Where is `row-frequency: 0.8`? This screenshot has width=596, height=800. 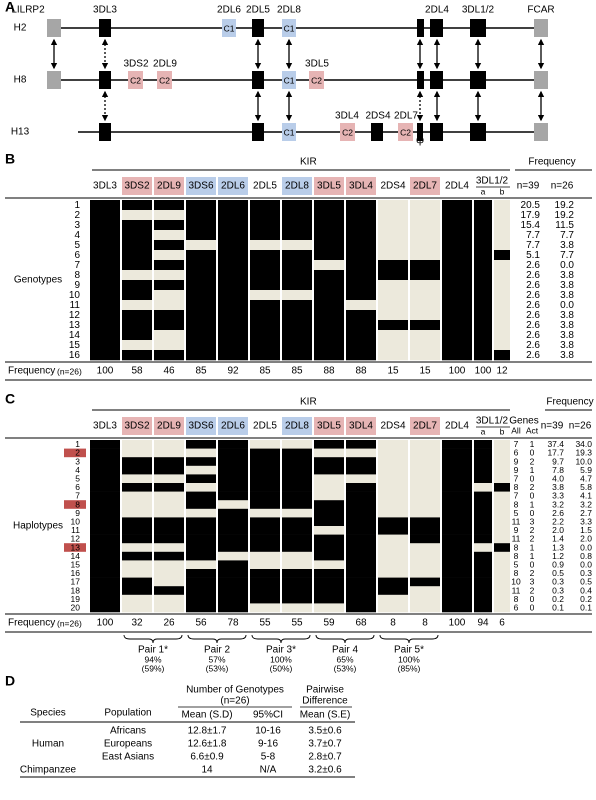 row-frequency: 0.8 is located at coordinates (586, 556).